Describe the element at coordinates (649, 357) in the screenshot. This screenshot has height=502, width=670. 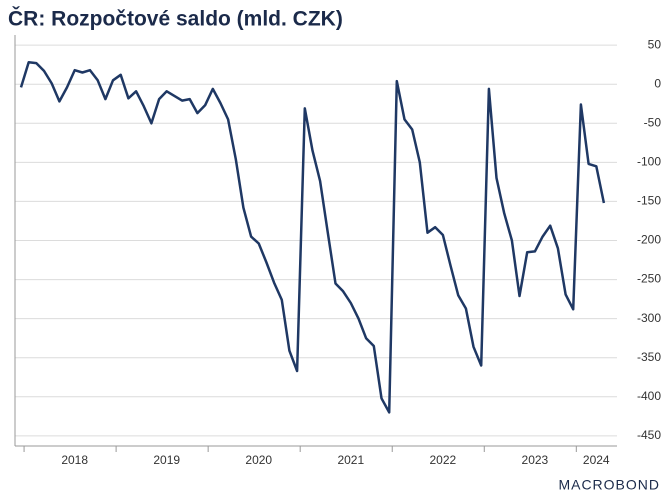
I see `y-tick-label: -350` at that location.